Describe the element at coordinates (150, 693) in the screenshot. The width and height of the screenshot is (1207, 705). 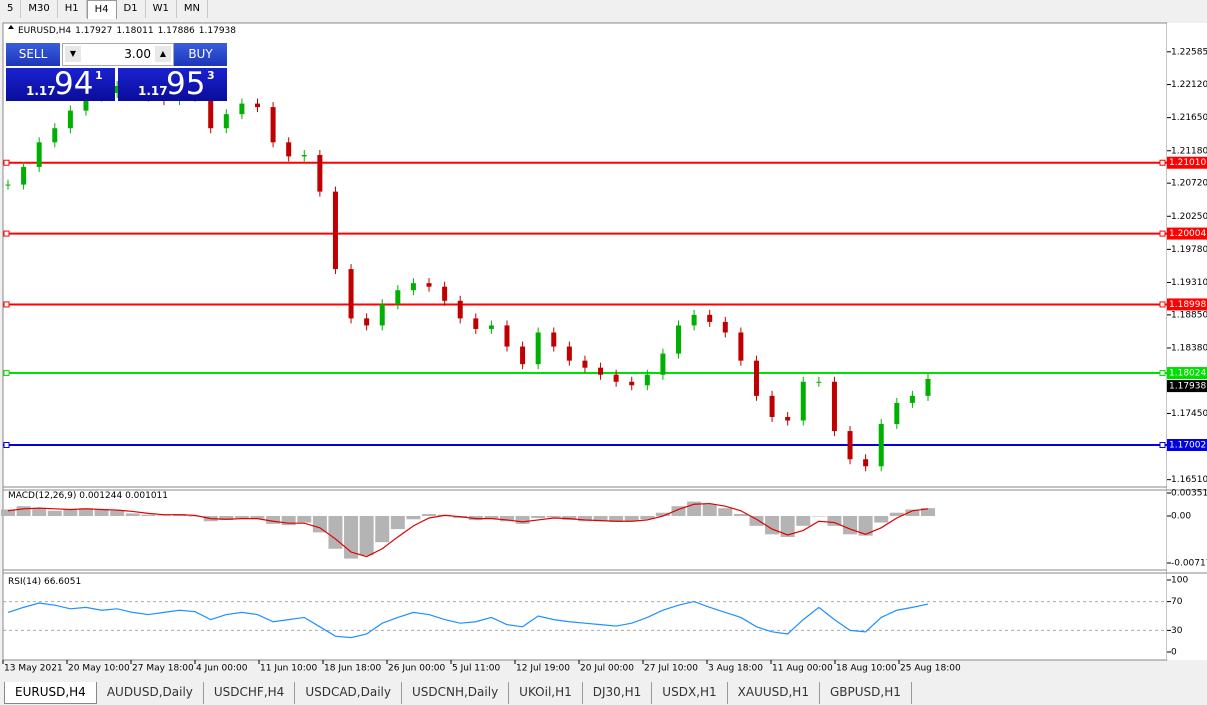
I see `chart-tab: AUDUSD,Daily` at that location.